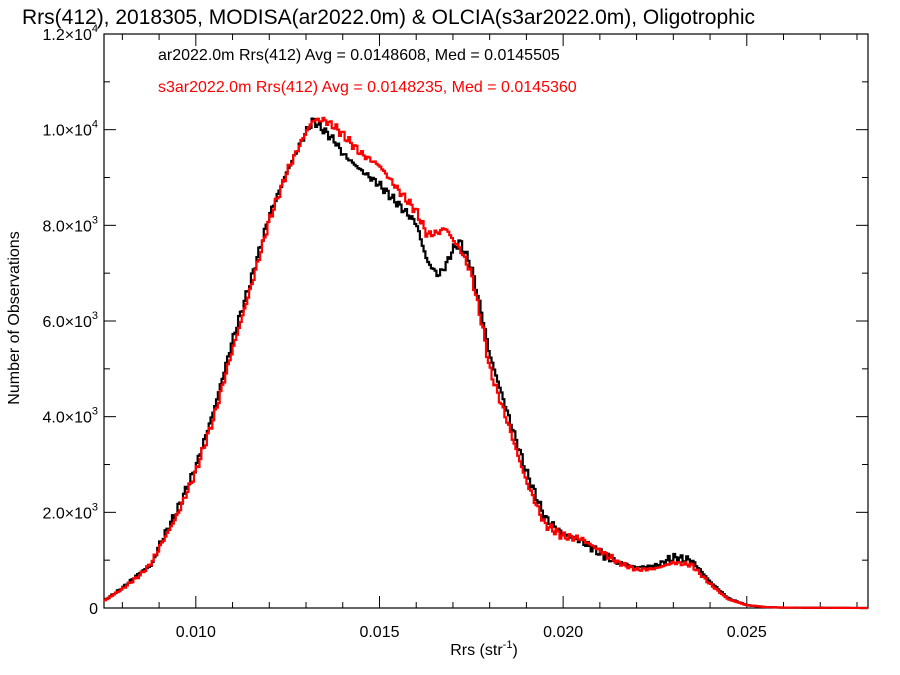 This screenshot has width=900, height=675. I want to click on x-tick-label: 0.010, so click(196, 632).